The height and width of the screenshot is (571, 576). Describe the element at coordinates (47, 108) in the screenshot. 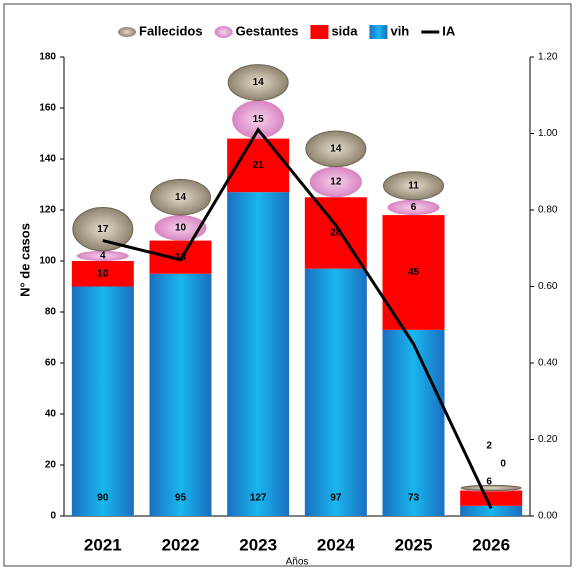

I see `y-tick-label: 160` at that location.